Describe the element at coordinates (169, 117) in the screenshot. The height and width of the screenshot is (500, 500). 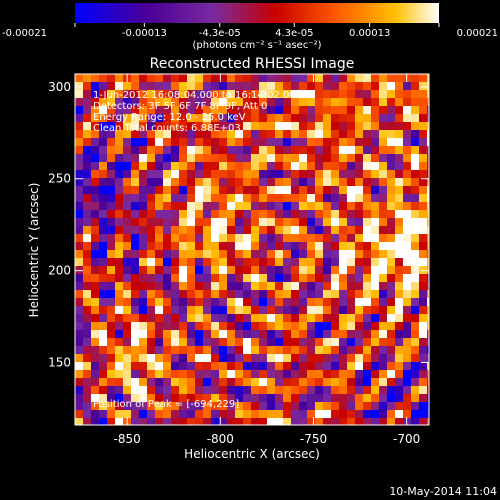
I see `annotation-line: Energy Range: 12.0 - 25.0 keV` at that location.